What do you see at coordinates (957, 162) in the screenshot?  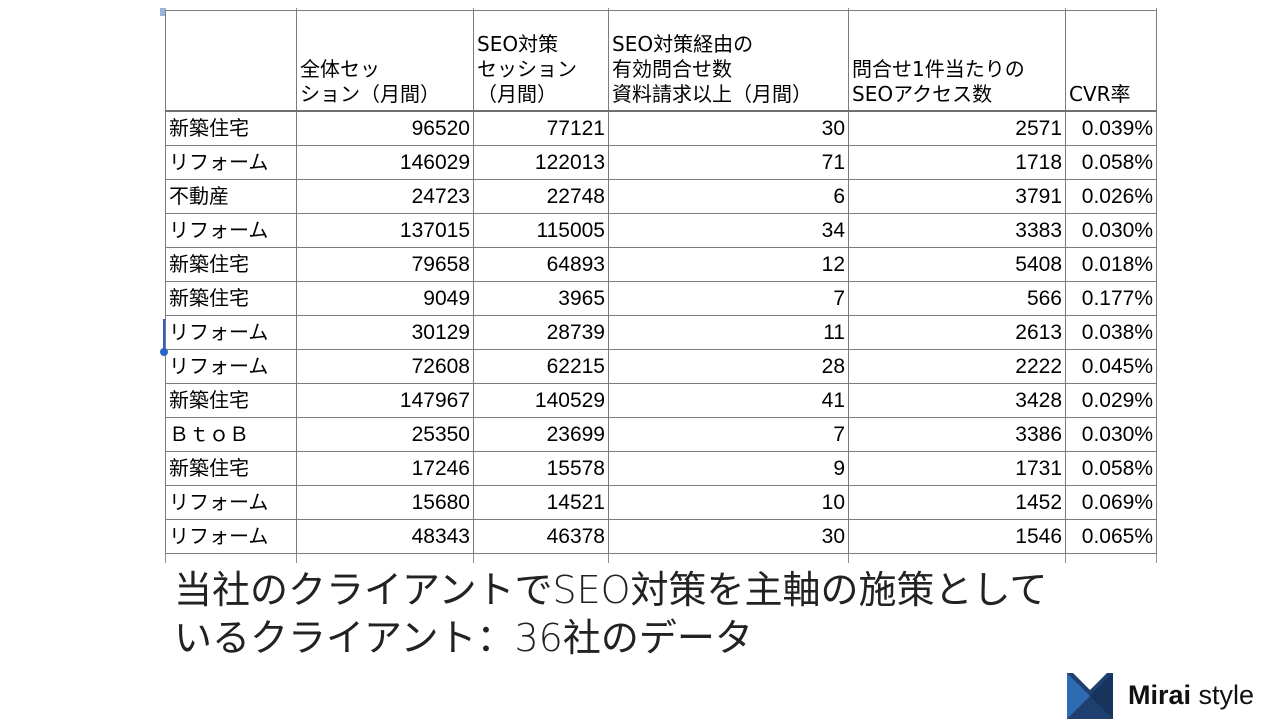 I see `value-cell: 1718` at bounding box center [957, 162].